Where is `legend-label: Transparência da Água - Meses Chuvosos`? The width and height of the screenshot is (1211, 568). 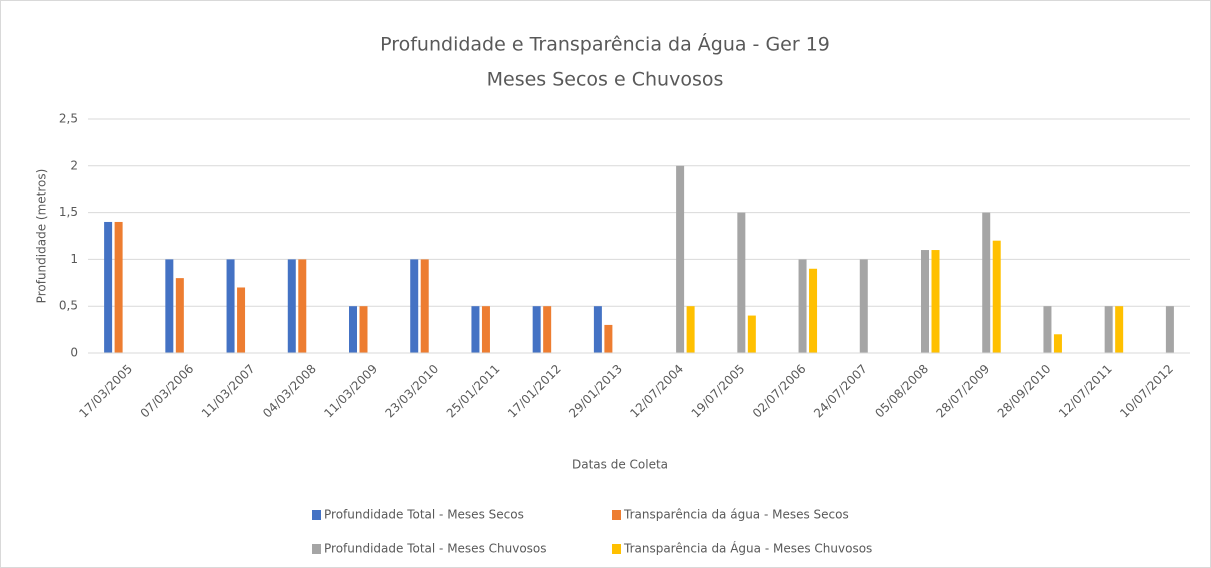 legend-label: Transparência da Água - Meses Chuvosos is located at coordinates (747, 548).